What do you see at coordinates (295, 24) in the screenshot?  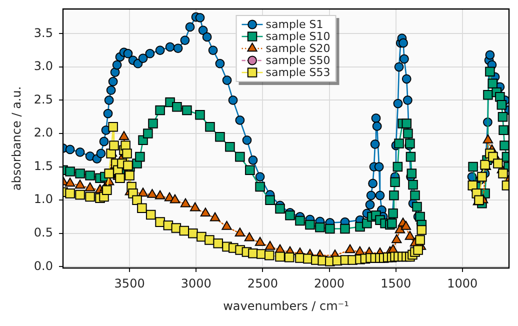 I see `legend-label: sample S1` at bounding box center [295, 24].